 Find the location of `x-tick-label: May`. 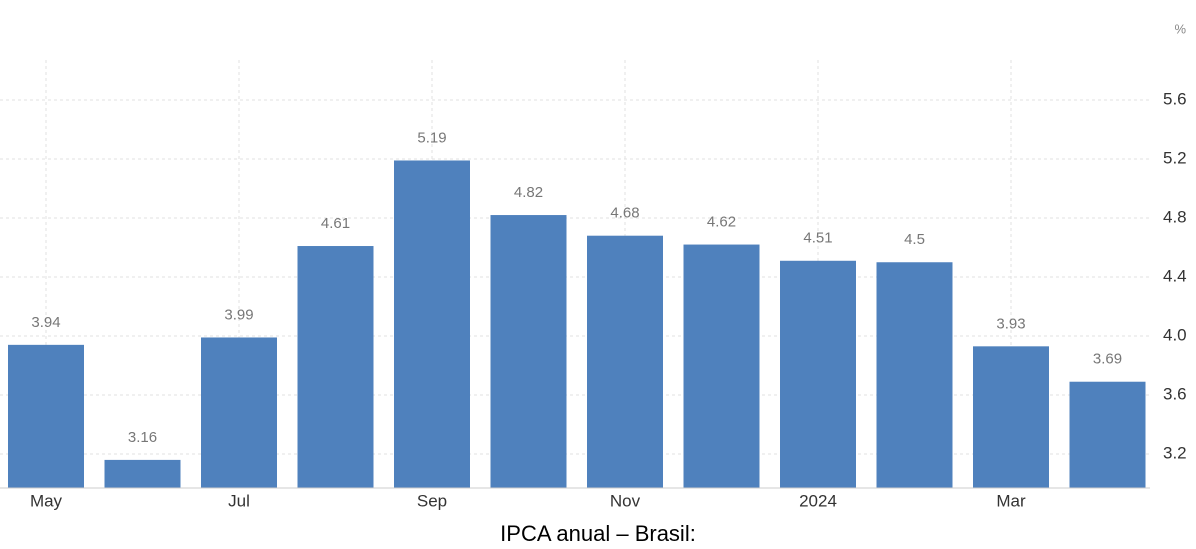

x-tick-label: May is located at coordinates (46, 500).